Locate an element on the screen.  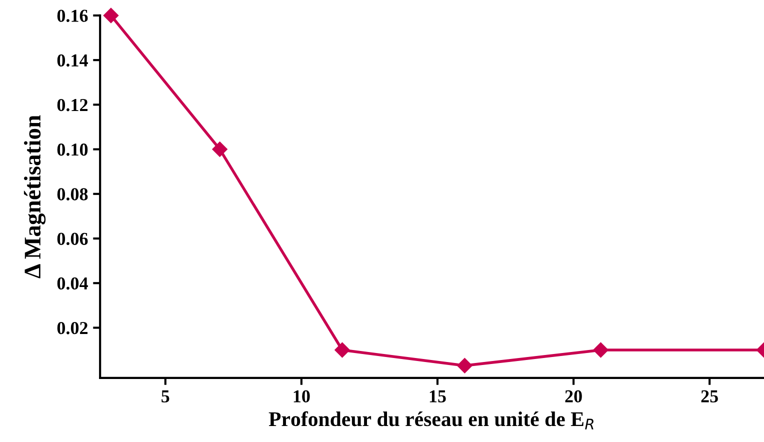
y-tick-label: 0.02 is located at coordinates (72, 328).